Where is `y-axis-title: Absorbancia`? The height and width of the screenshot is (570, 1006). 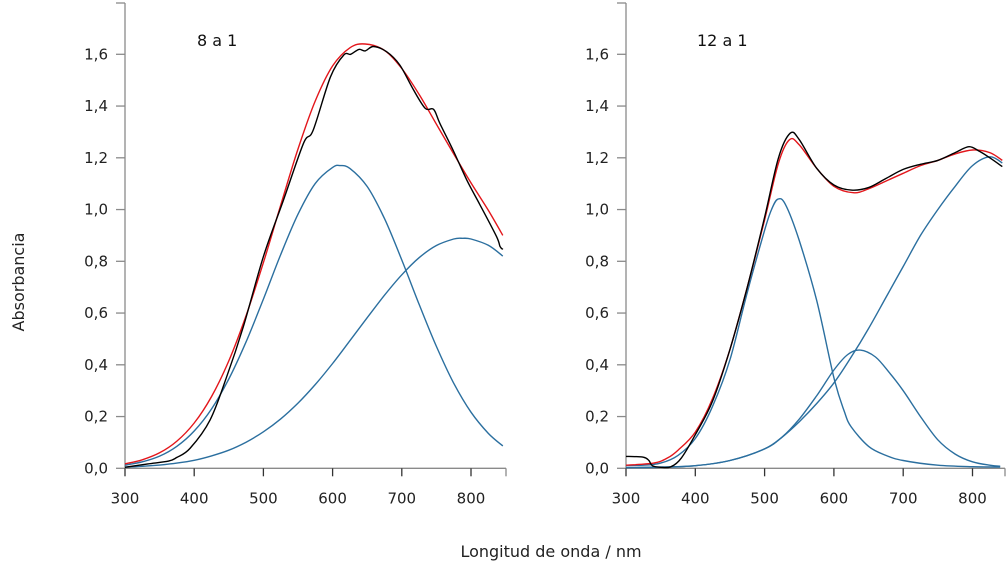
y-axis-title: Absorbancia is located at coordinates (18, 282).